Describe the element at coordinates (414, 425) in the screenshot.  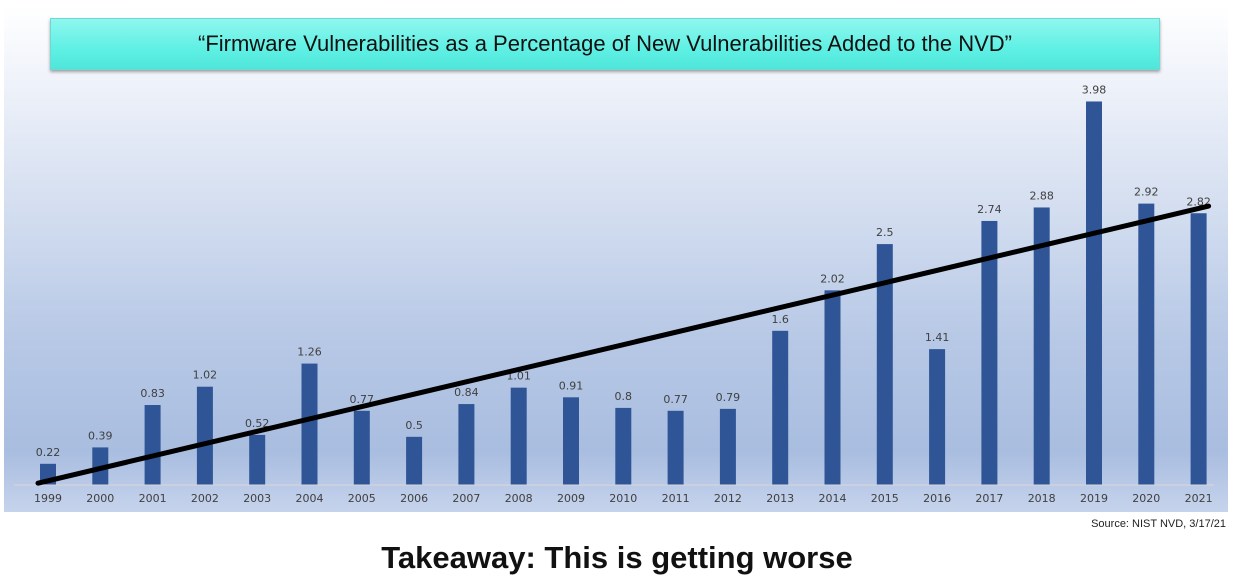
I see `data-label-2006: 0.5` at that location.